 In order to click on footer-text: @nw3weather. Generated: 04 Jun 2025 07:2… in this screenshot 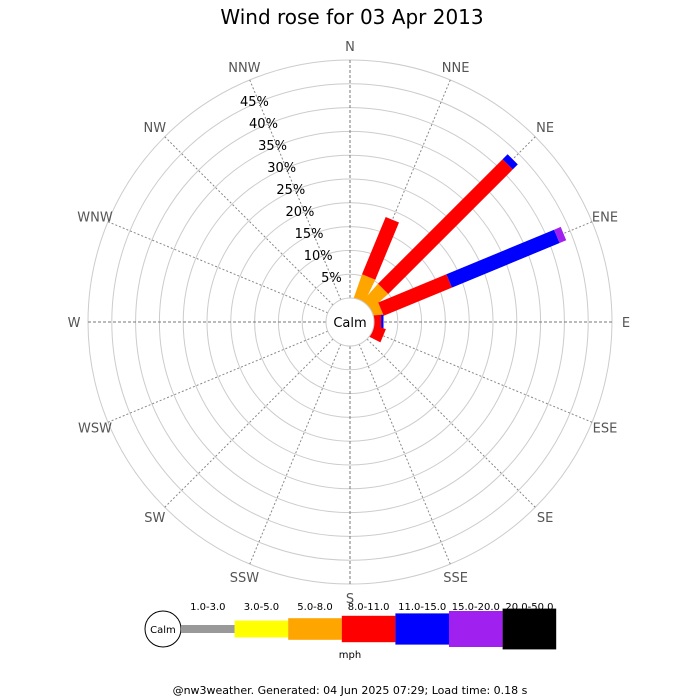, I will do `click(350, 690)`.